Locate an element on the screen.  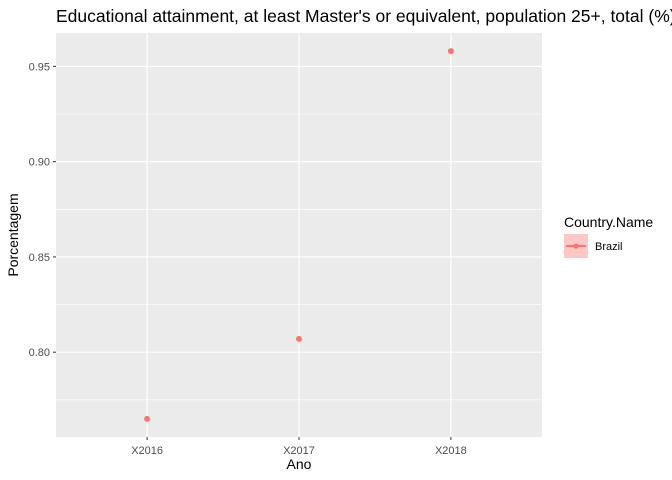
y-tick-label: 0.80 is located at coordinates (39, 353).